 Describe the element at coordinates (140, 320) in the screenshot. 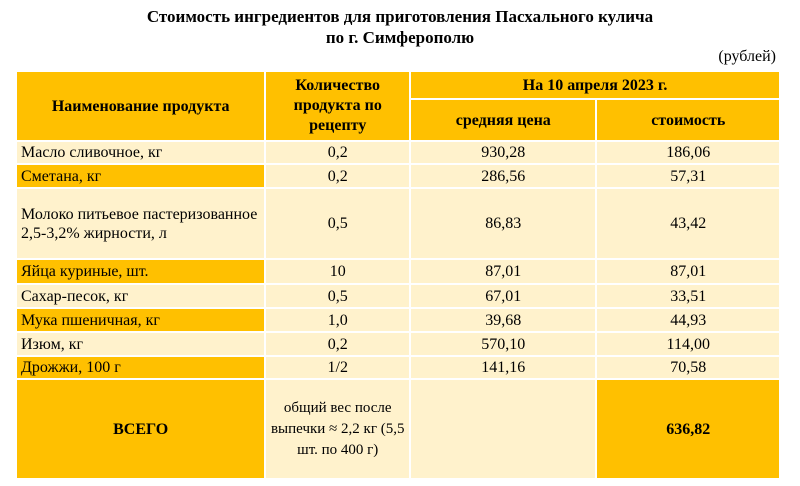

I see `product-cell: Мука пшеничная, кг` at that location.